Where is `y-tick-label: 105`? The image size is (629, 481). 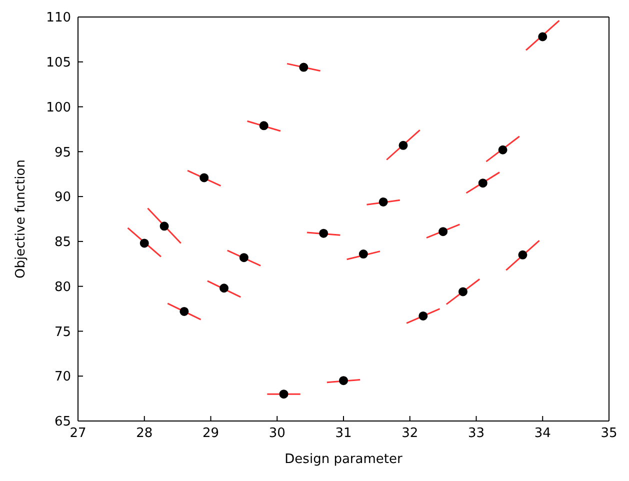 y-tick-label: 105 is located at coordinates (58, 63).